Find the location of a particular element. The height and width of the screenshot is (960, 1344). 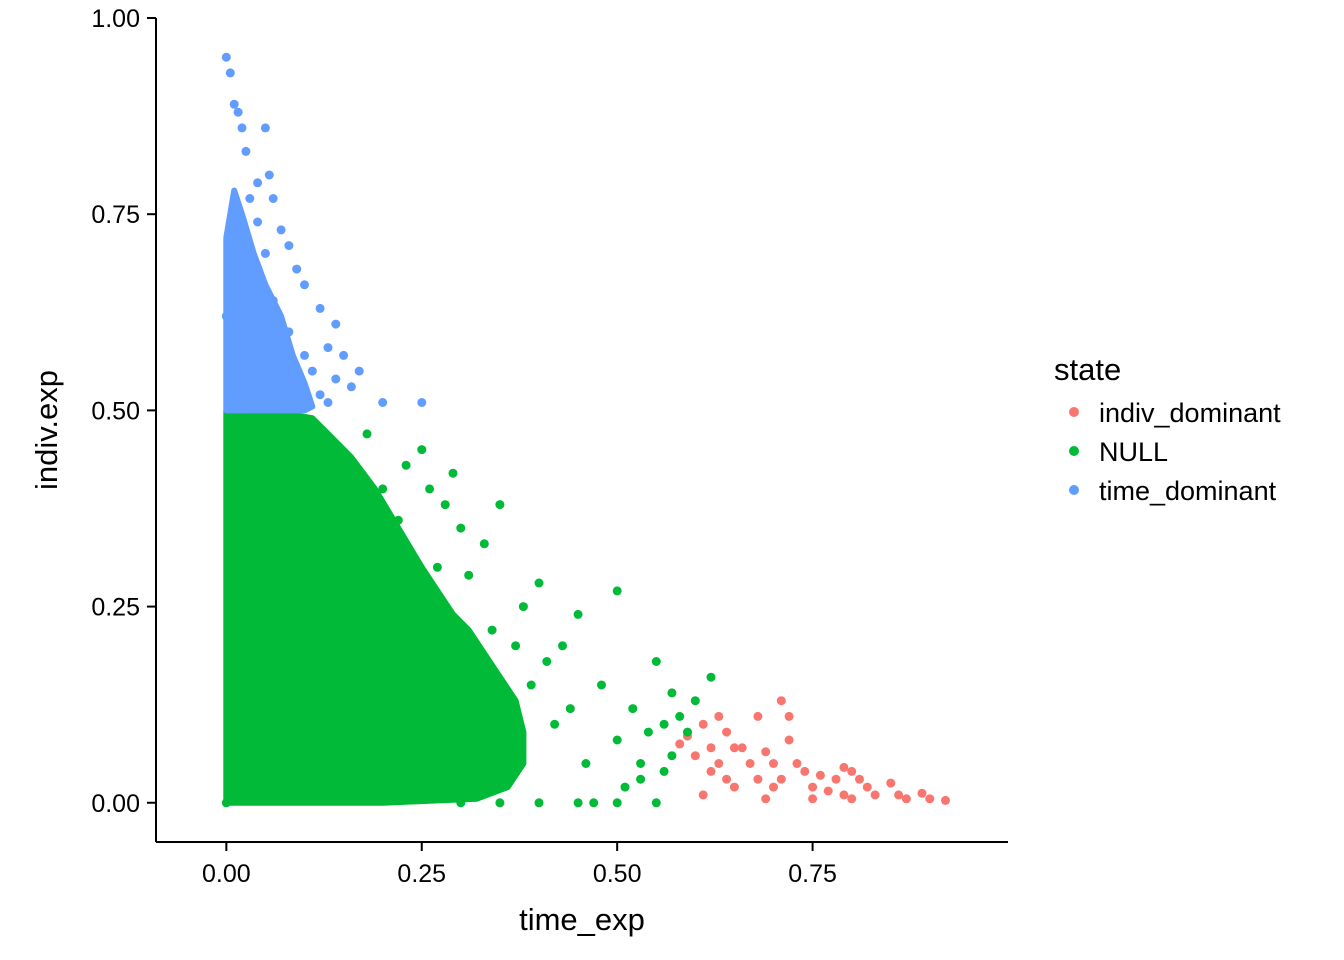

dense-region-null is located at coordinates (375, 606).